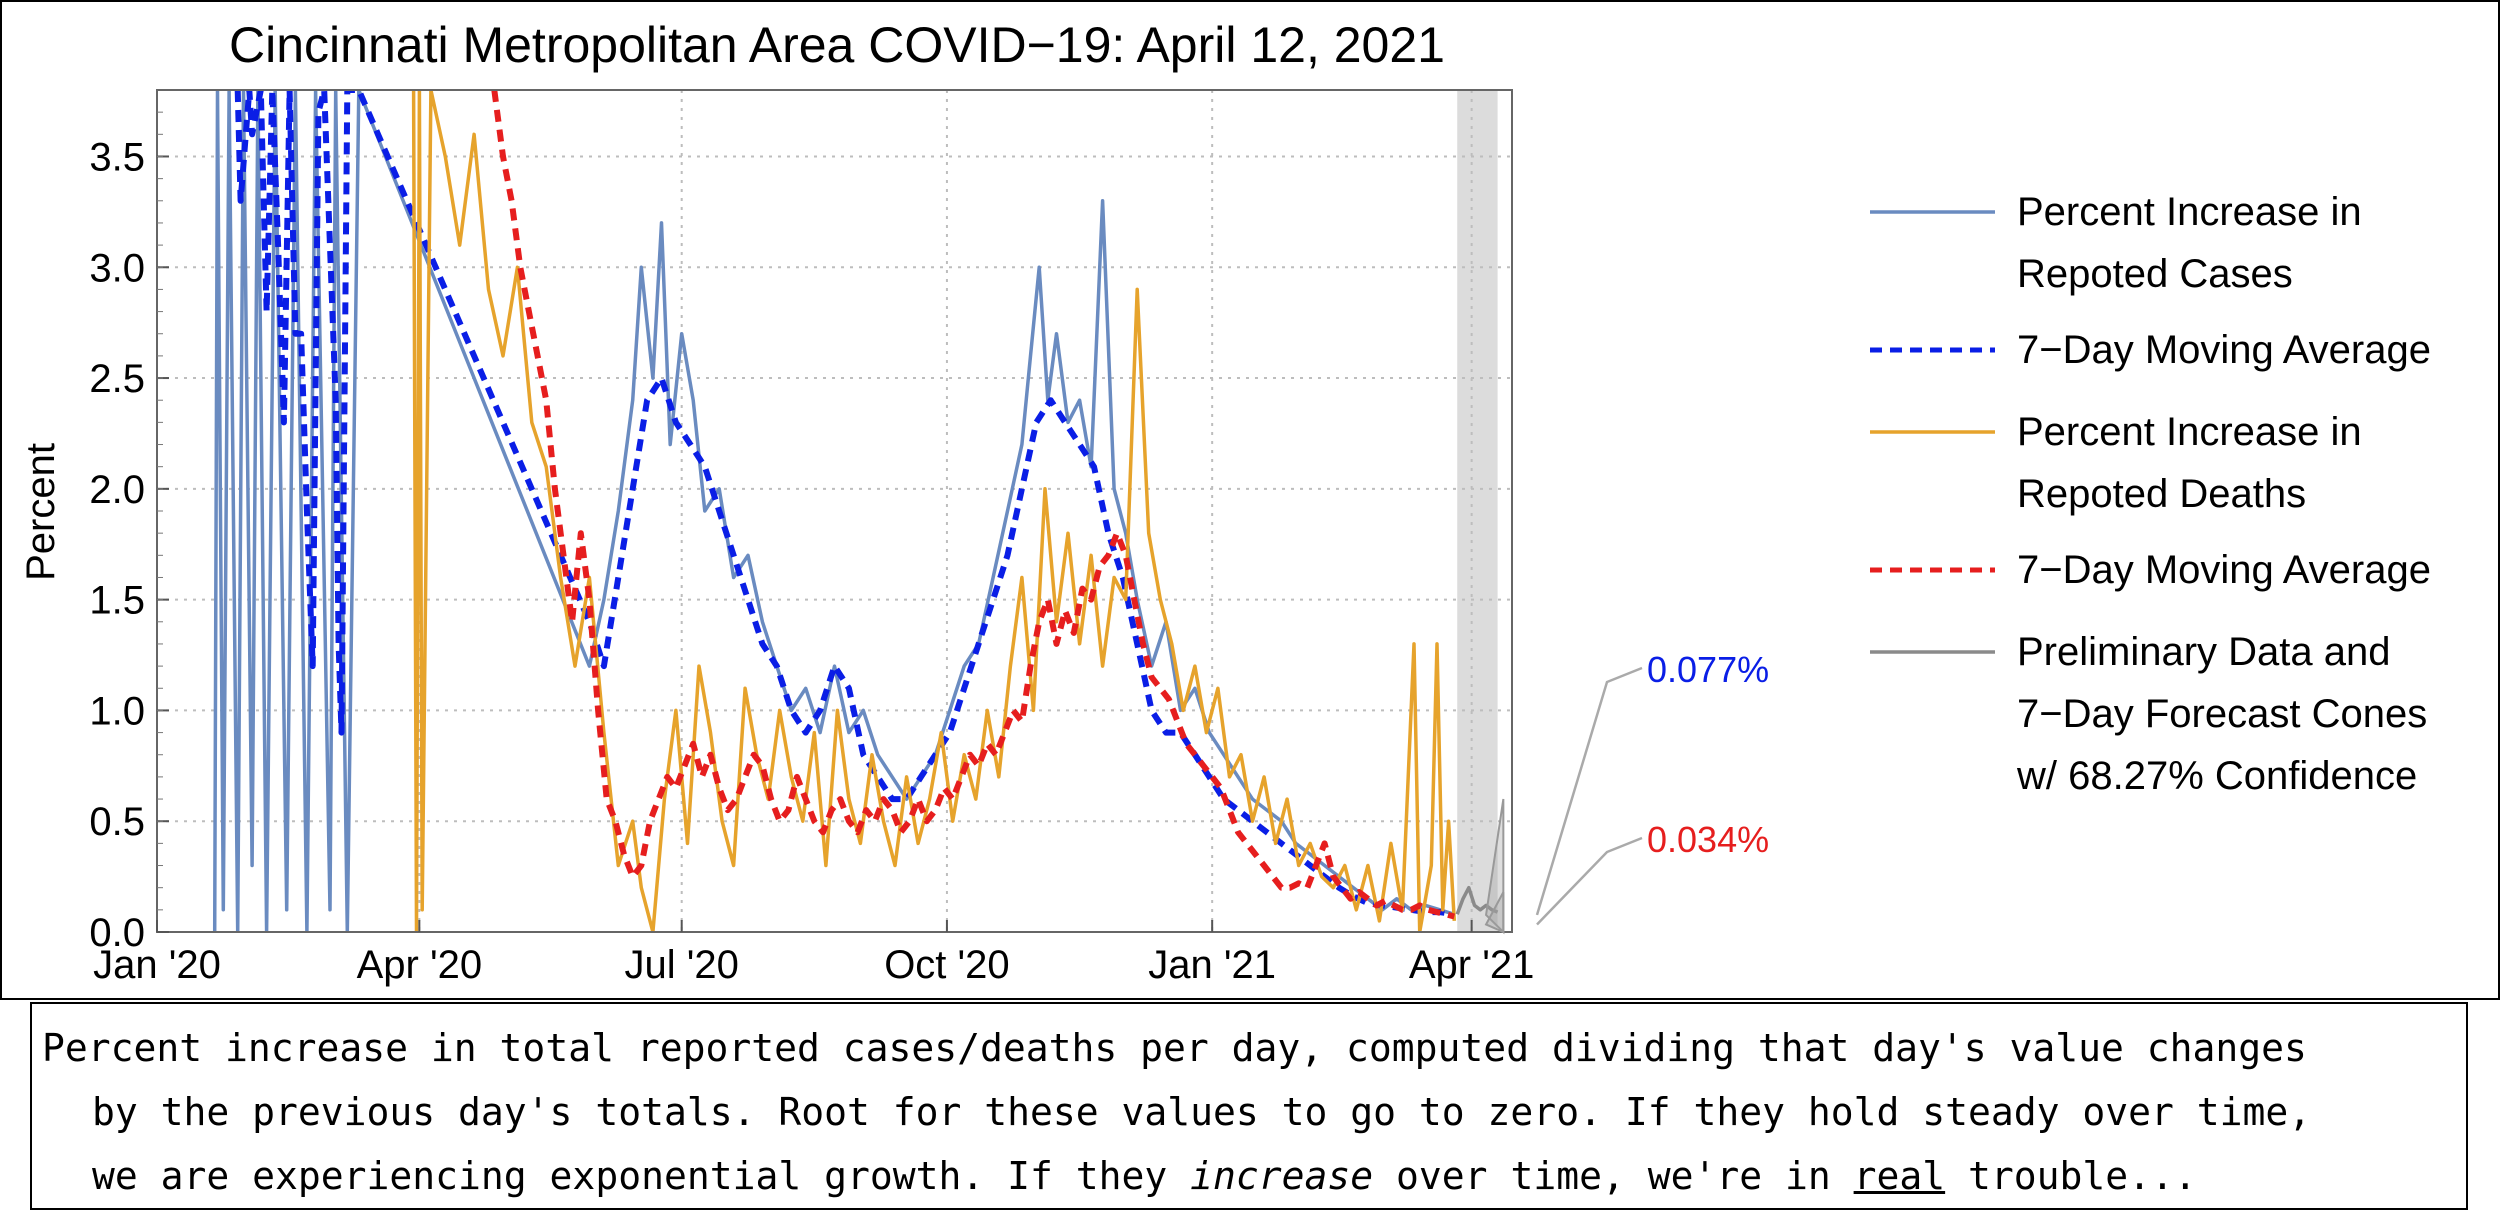  I want to click on legend-label-4: 7−Day Moving Average, so click(2224, 570).